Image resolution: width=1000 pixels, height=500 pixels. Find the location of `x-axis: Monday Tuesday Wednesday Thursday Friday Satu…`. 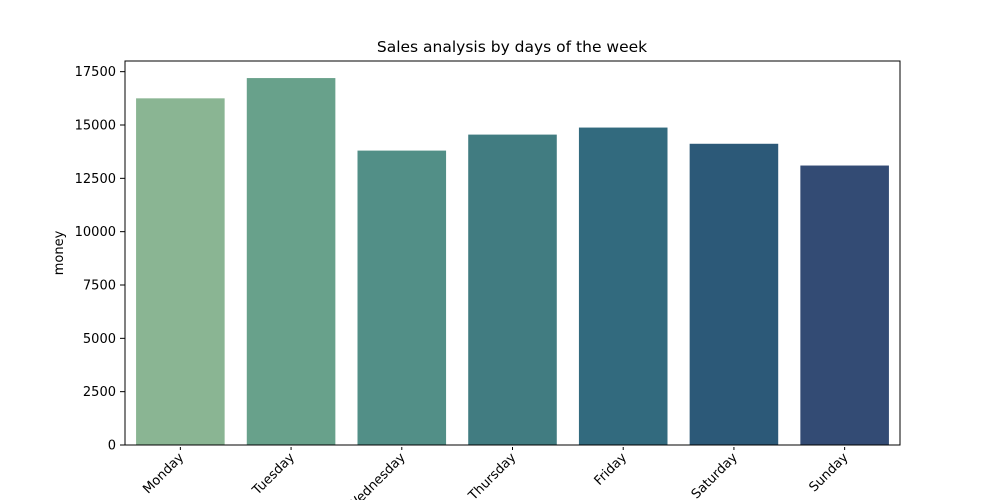

x-axis: Monday Tuesday Wednesday Thursday Friday Satu… is located at coordinates (496, 473).